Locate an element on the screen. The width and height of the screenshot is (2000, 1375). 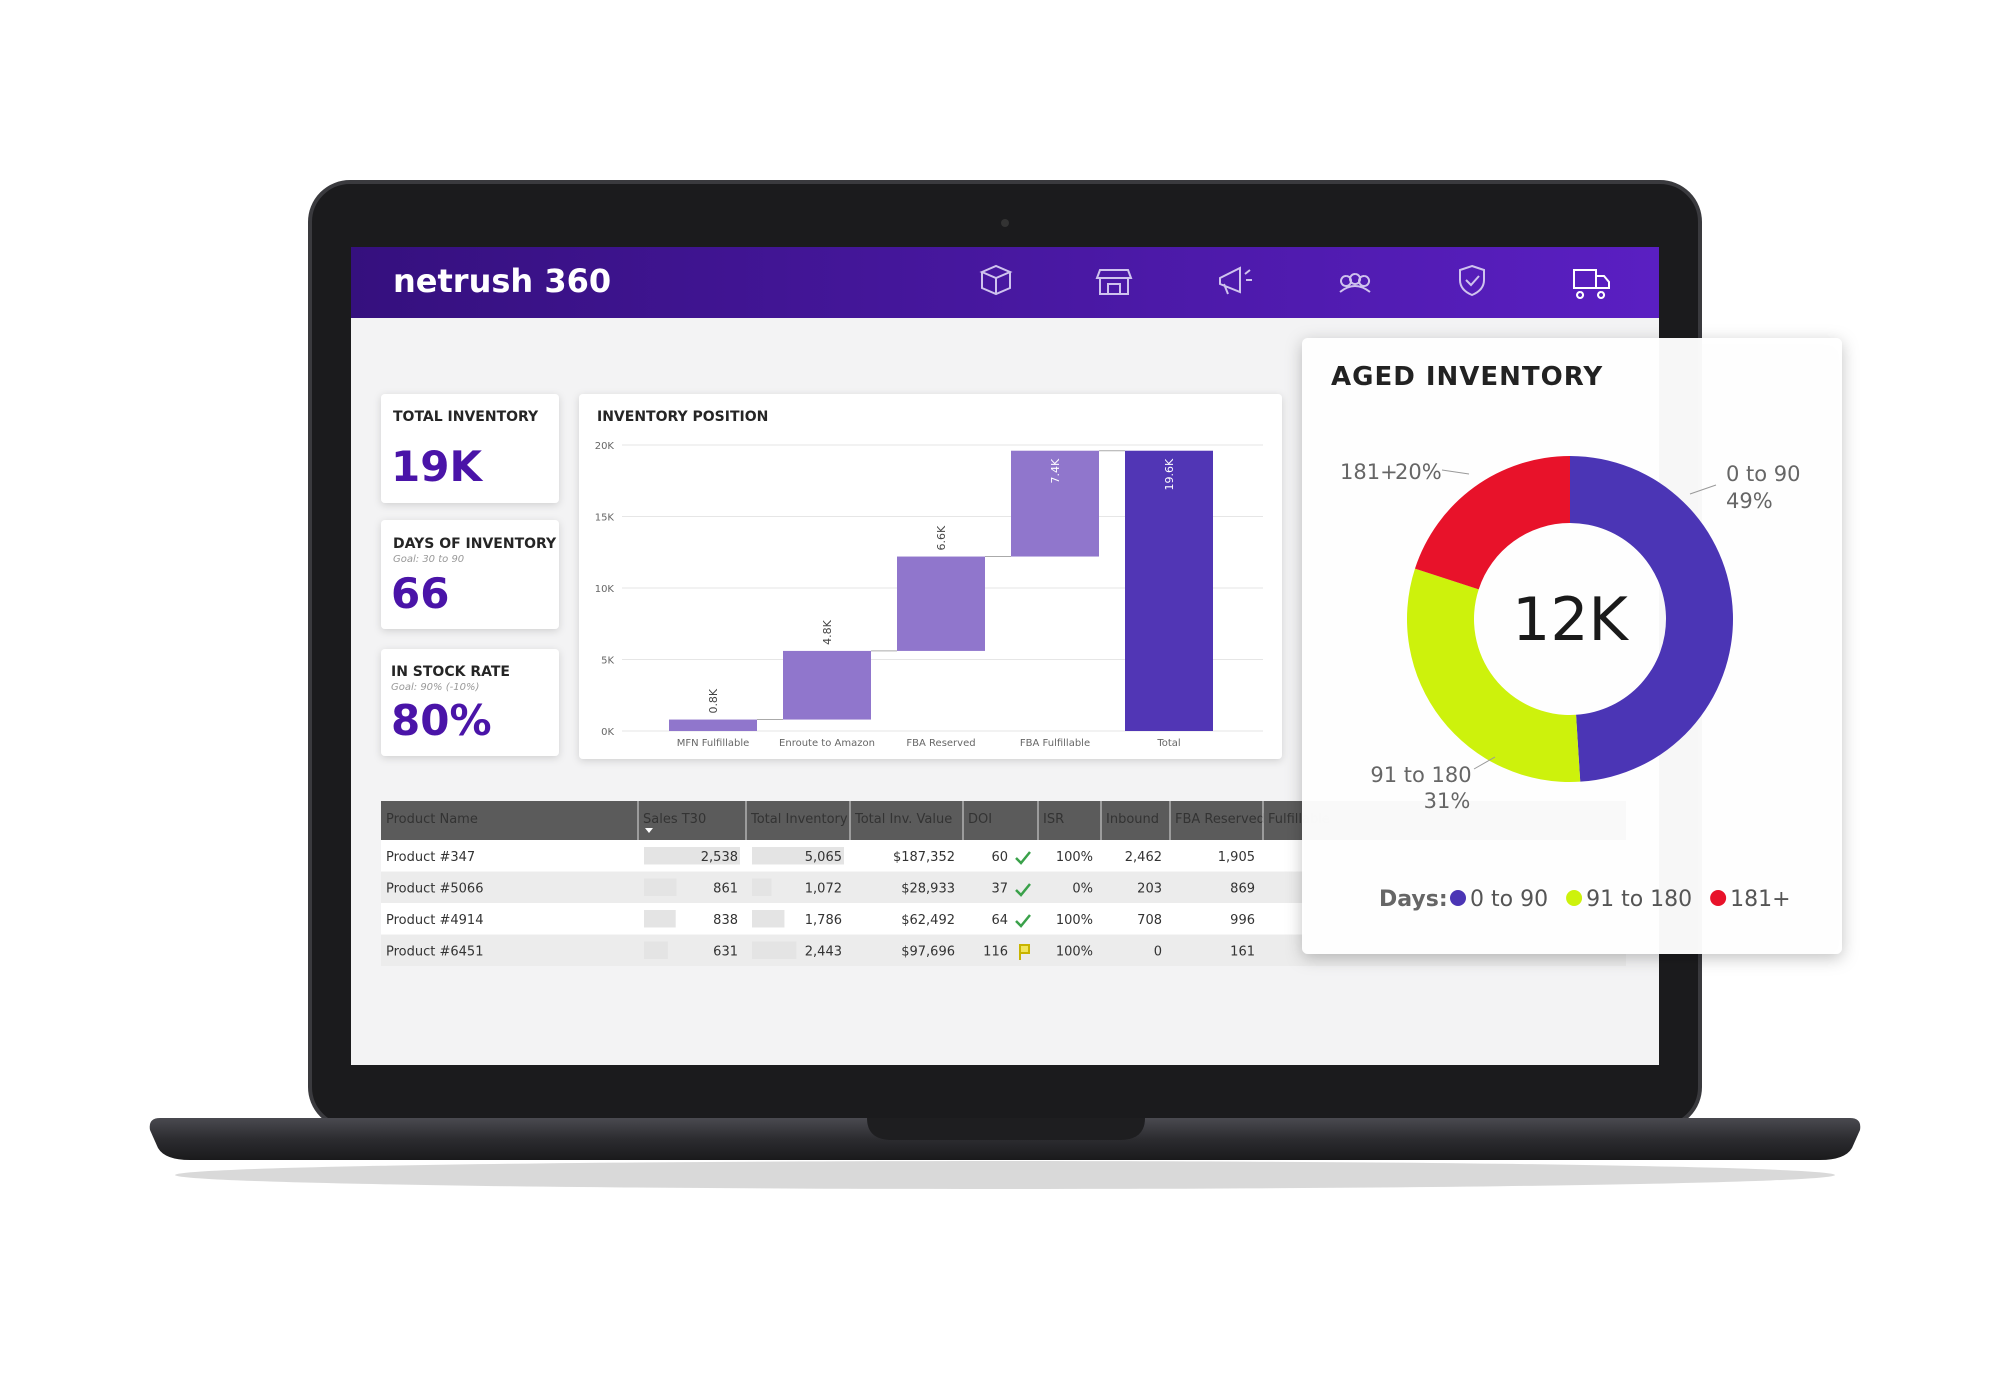
table-cell: 631 is located at coordinates (725, 952).